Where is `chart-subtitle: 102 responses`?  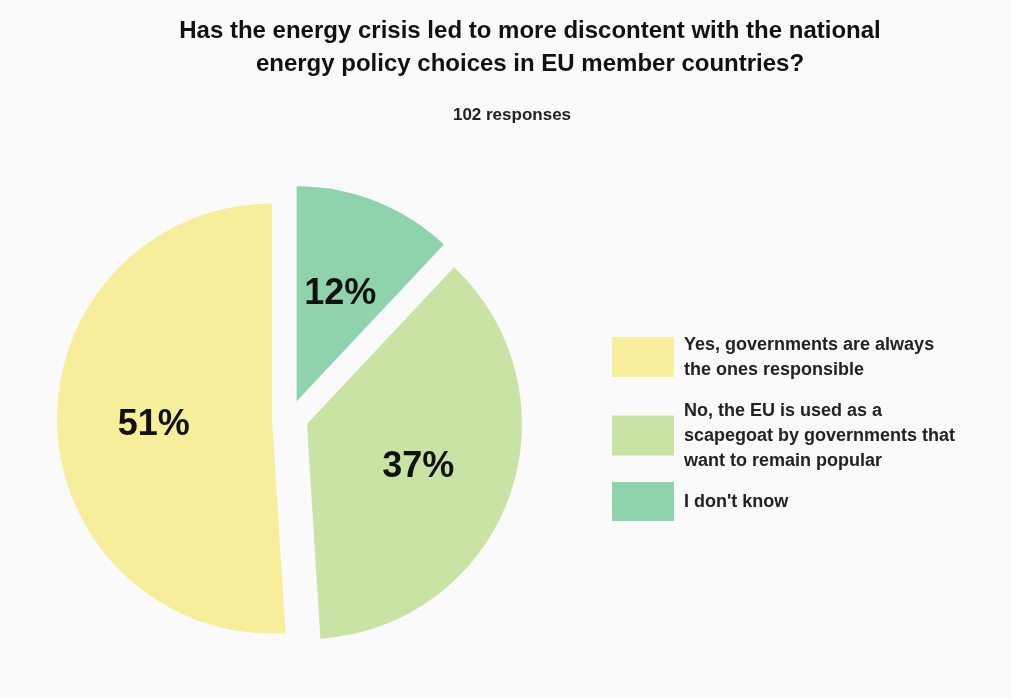 chart-subtitle: 102 responses is located at coordinates (512, 114).